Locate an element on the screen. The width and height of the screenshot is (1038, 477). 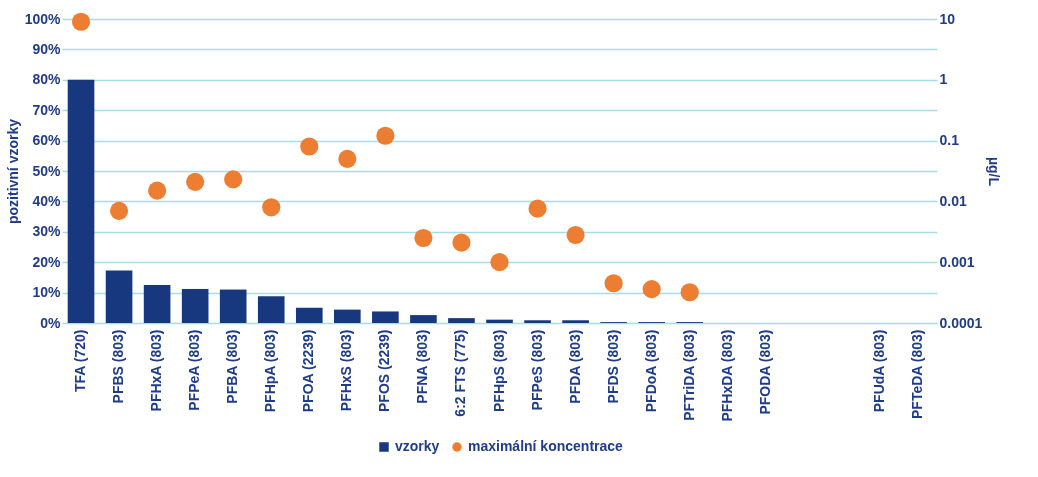
x-tick-label: PFODA (803) is located at coordinates (764, 372).